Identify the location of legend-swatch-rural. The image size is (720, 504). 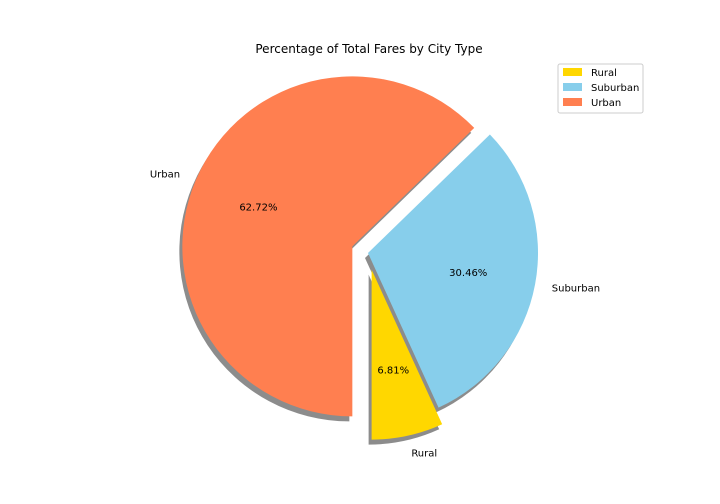
(572, 72).